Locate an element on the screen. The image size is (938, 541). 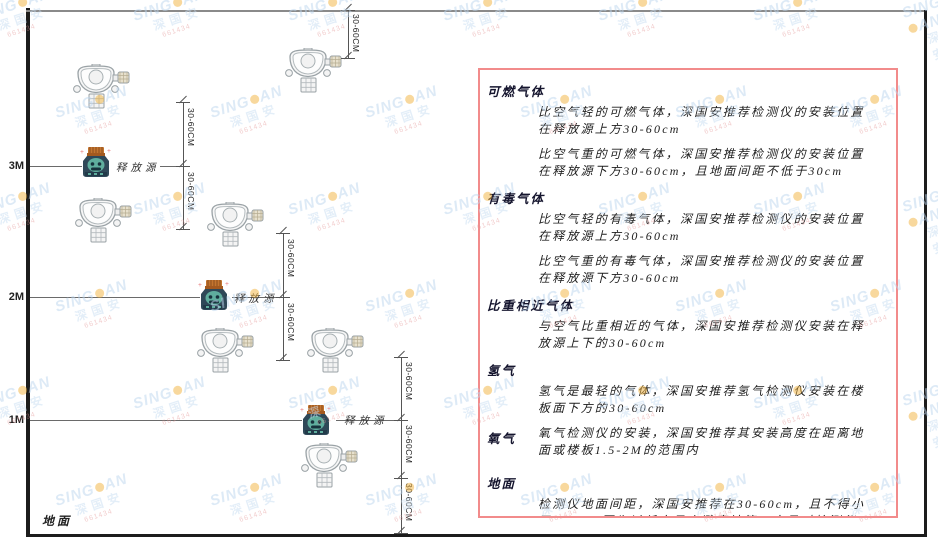
release-source-label: 释放源 is located at coordinates (138, 168).